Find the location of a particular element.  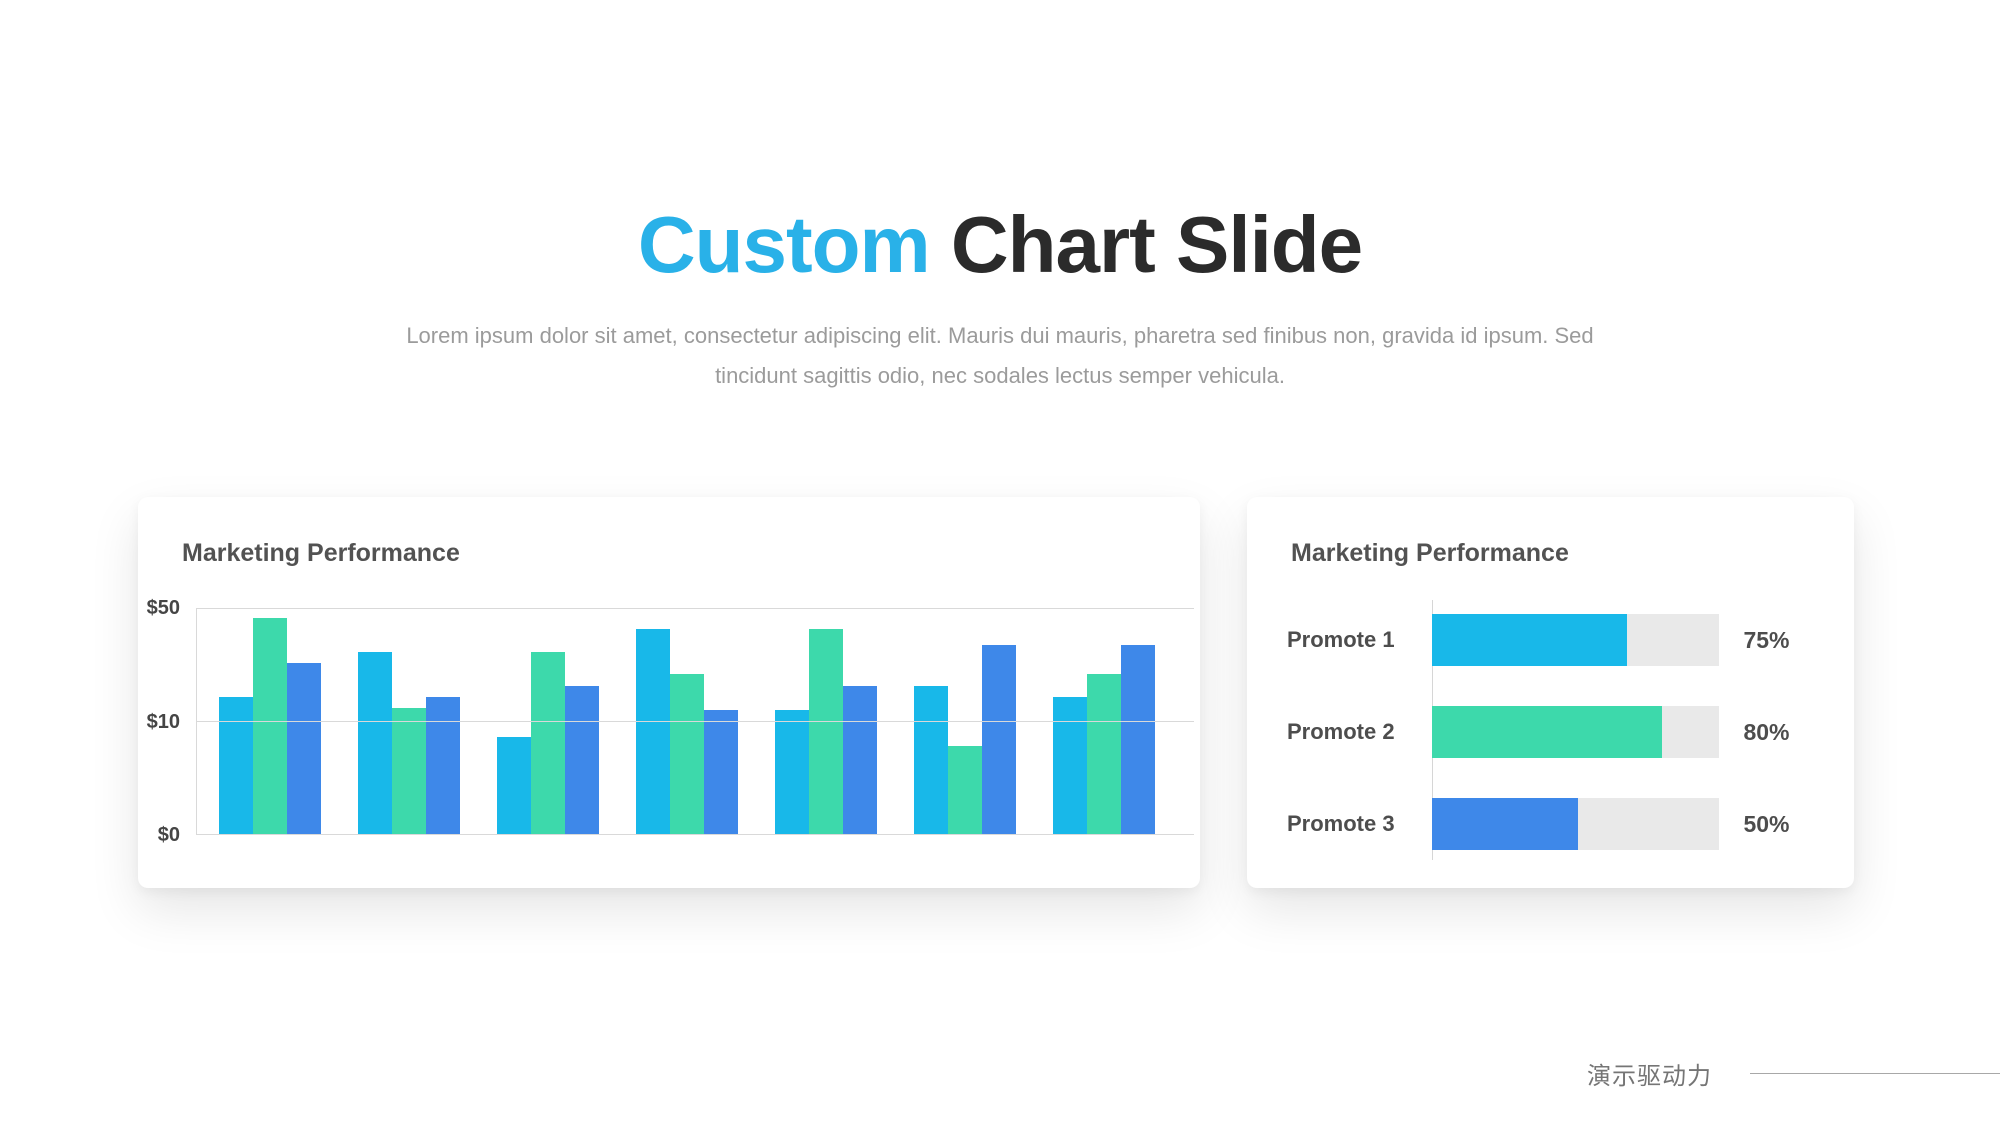

progress-row: Promote 1 75% is located at coordinates (1550, 640).